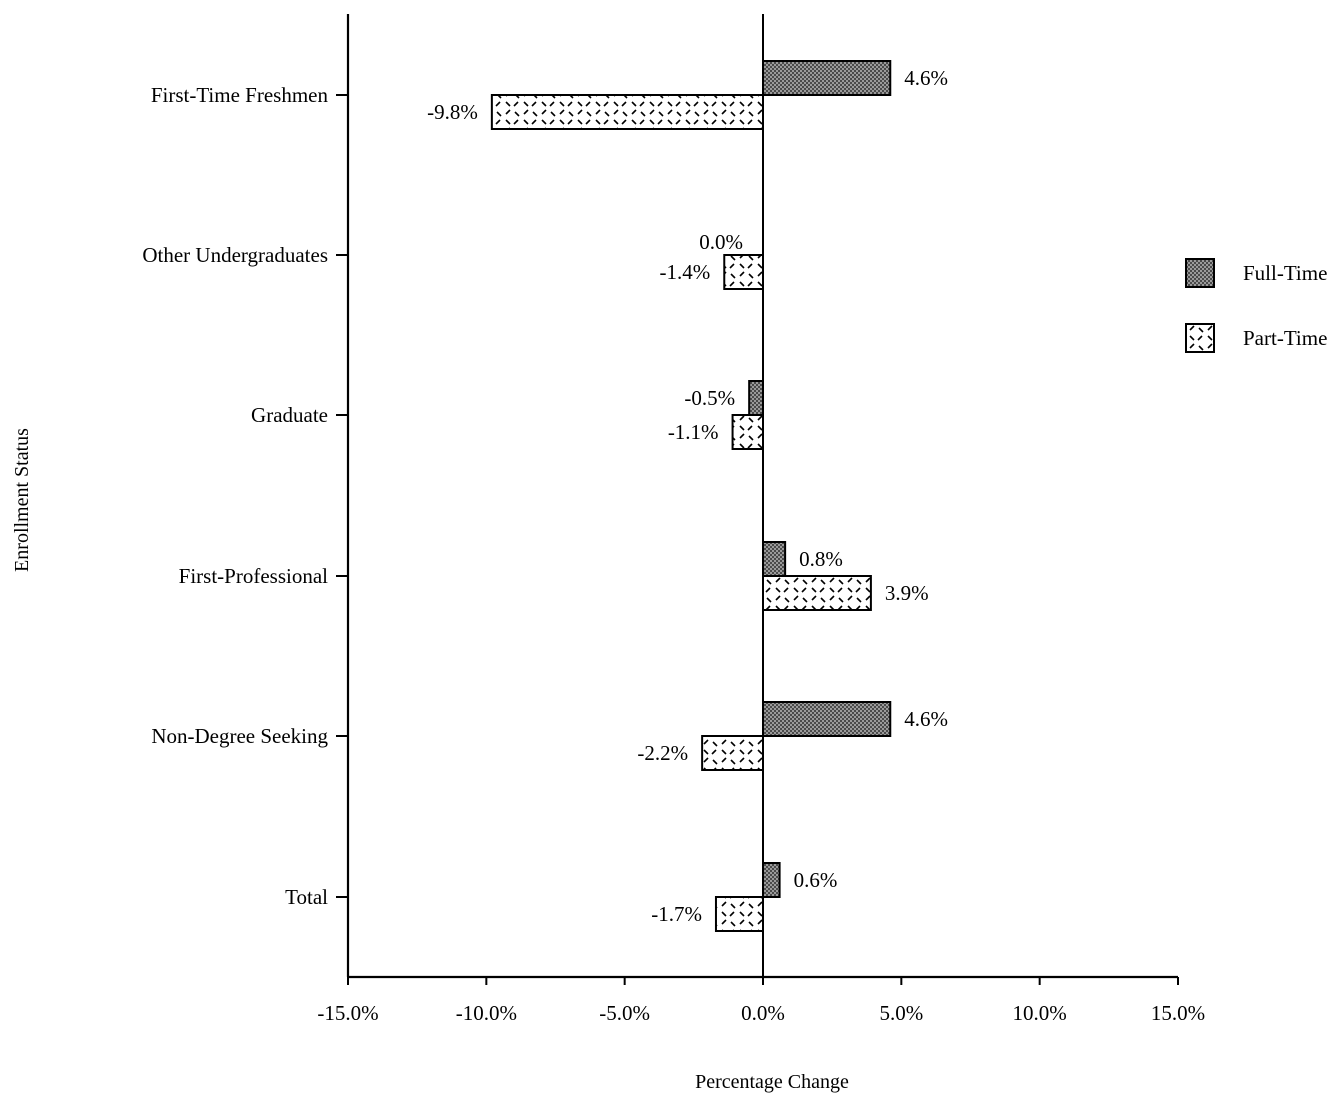 This screenshot has height=1096, width=1344. Describe the element at coordinates (1200, 273) in the screenshot. I see `legend-full-time-swatch` at that location.